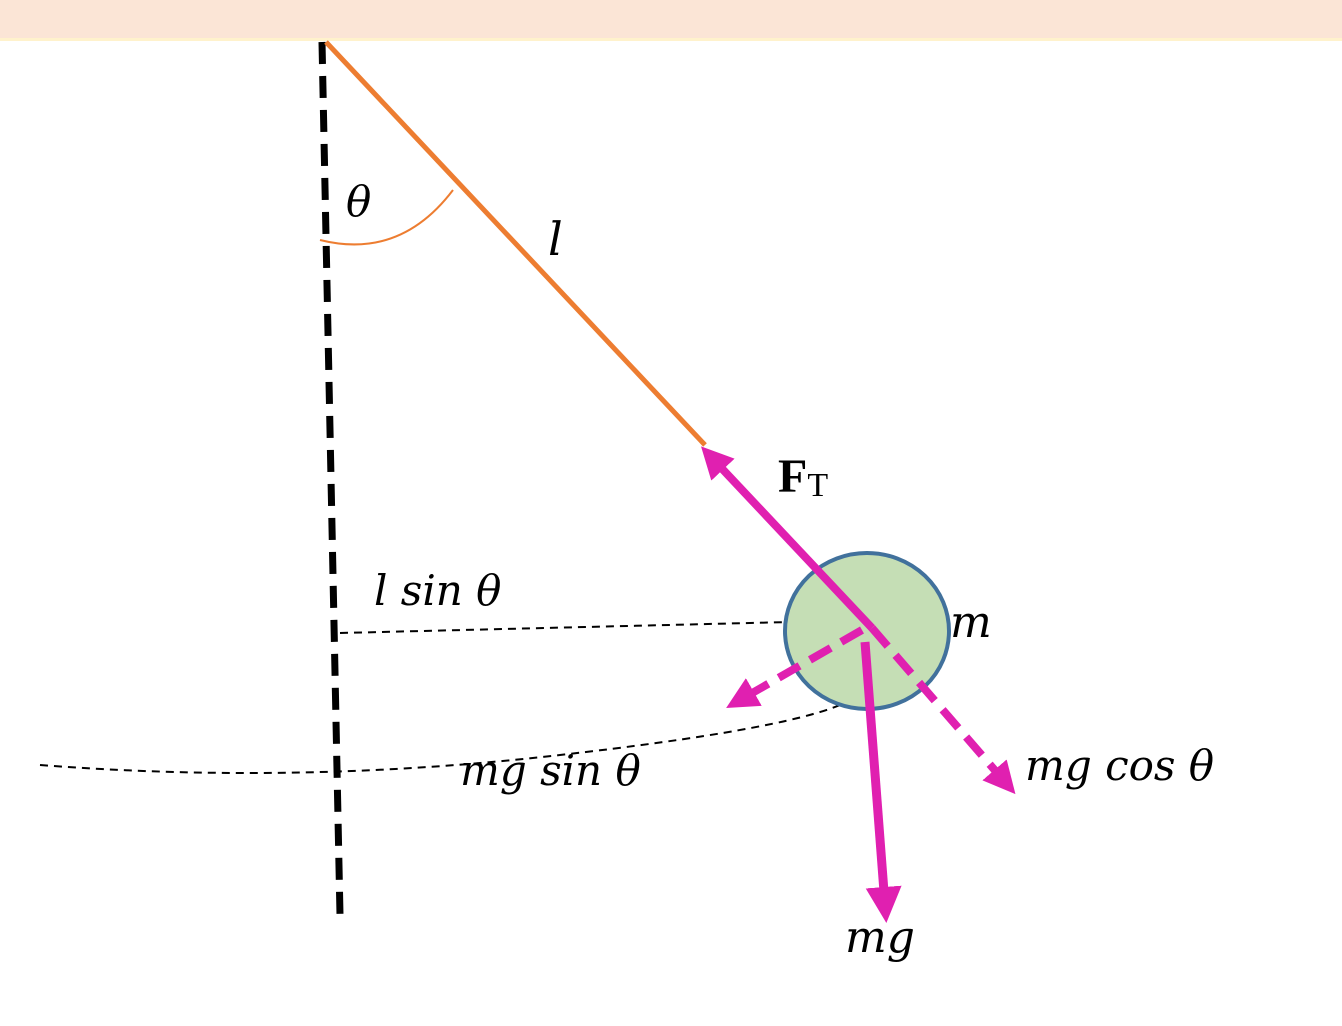 Image resolution: width=1342 pixels, height=1026 pixels. What do you see at coordinates (437, 590) in the screenshot?
I see `l-sin-theta-label: l sin θ` at bounding box center [437, 590].